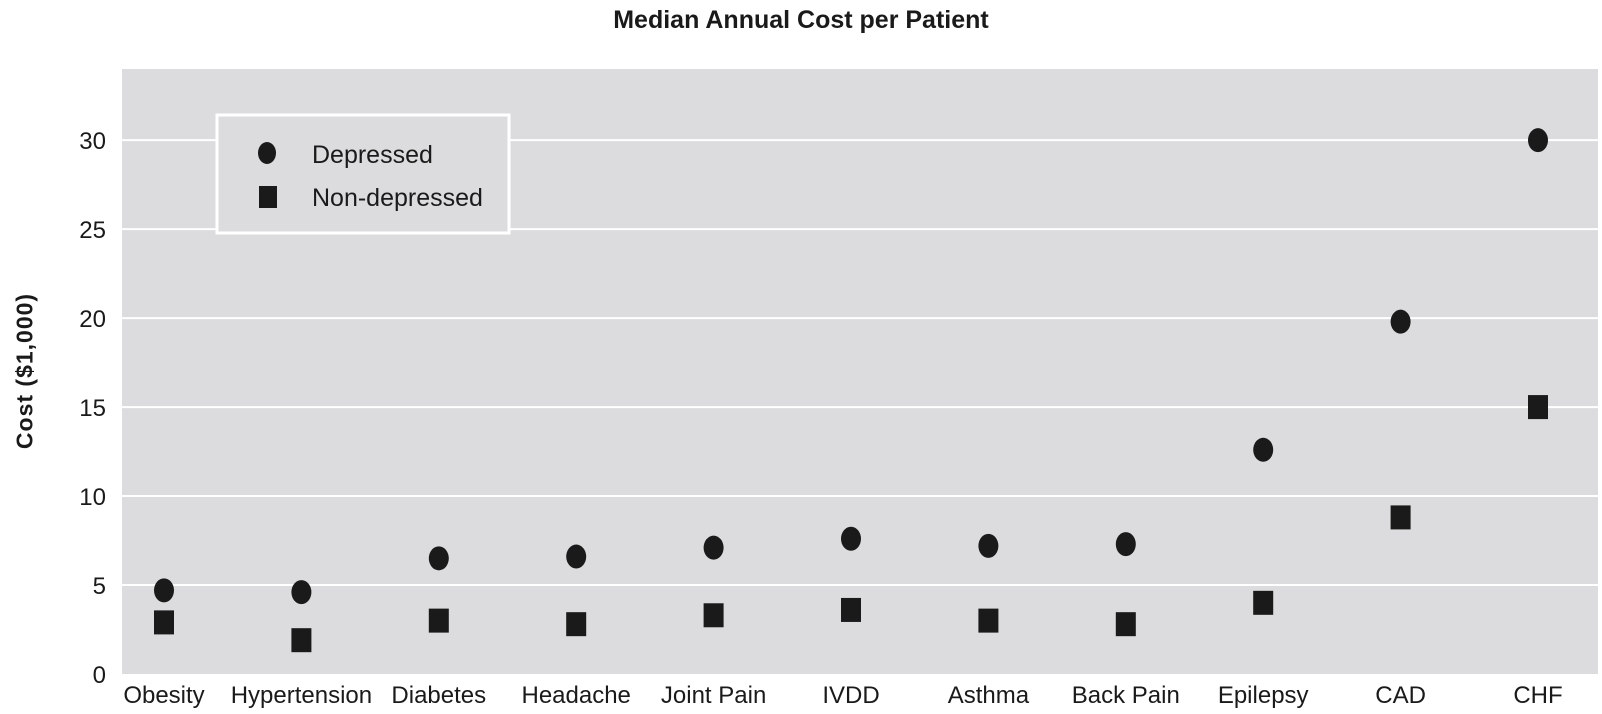  Describe the element at coordinates (363, 174) in the screenshot. I see `legend-box` at that location.